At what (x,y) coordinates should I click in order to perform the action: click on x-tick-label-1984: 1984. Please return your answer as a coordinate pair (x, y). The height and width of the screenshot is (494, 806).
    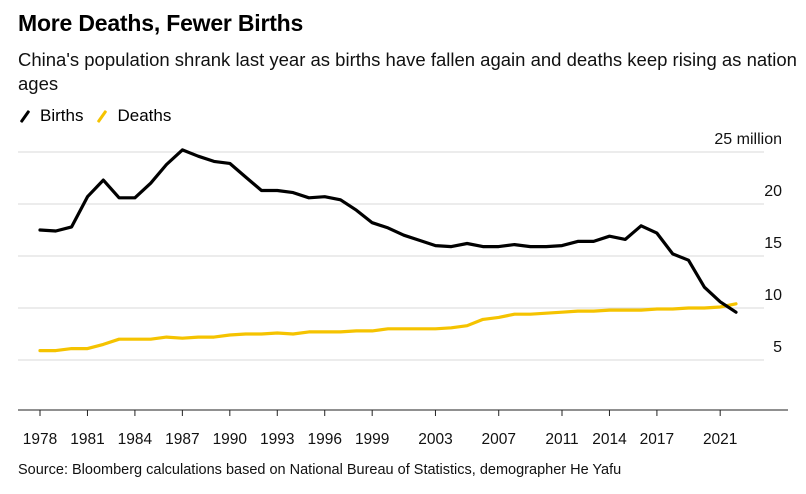
    Looking at the image, I should click on (135, 439).